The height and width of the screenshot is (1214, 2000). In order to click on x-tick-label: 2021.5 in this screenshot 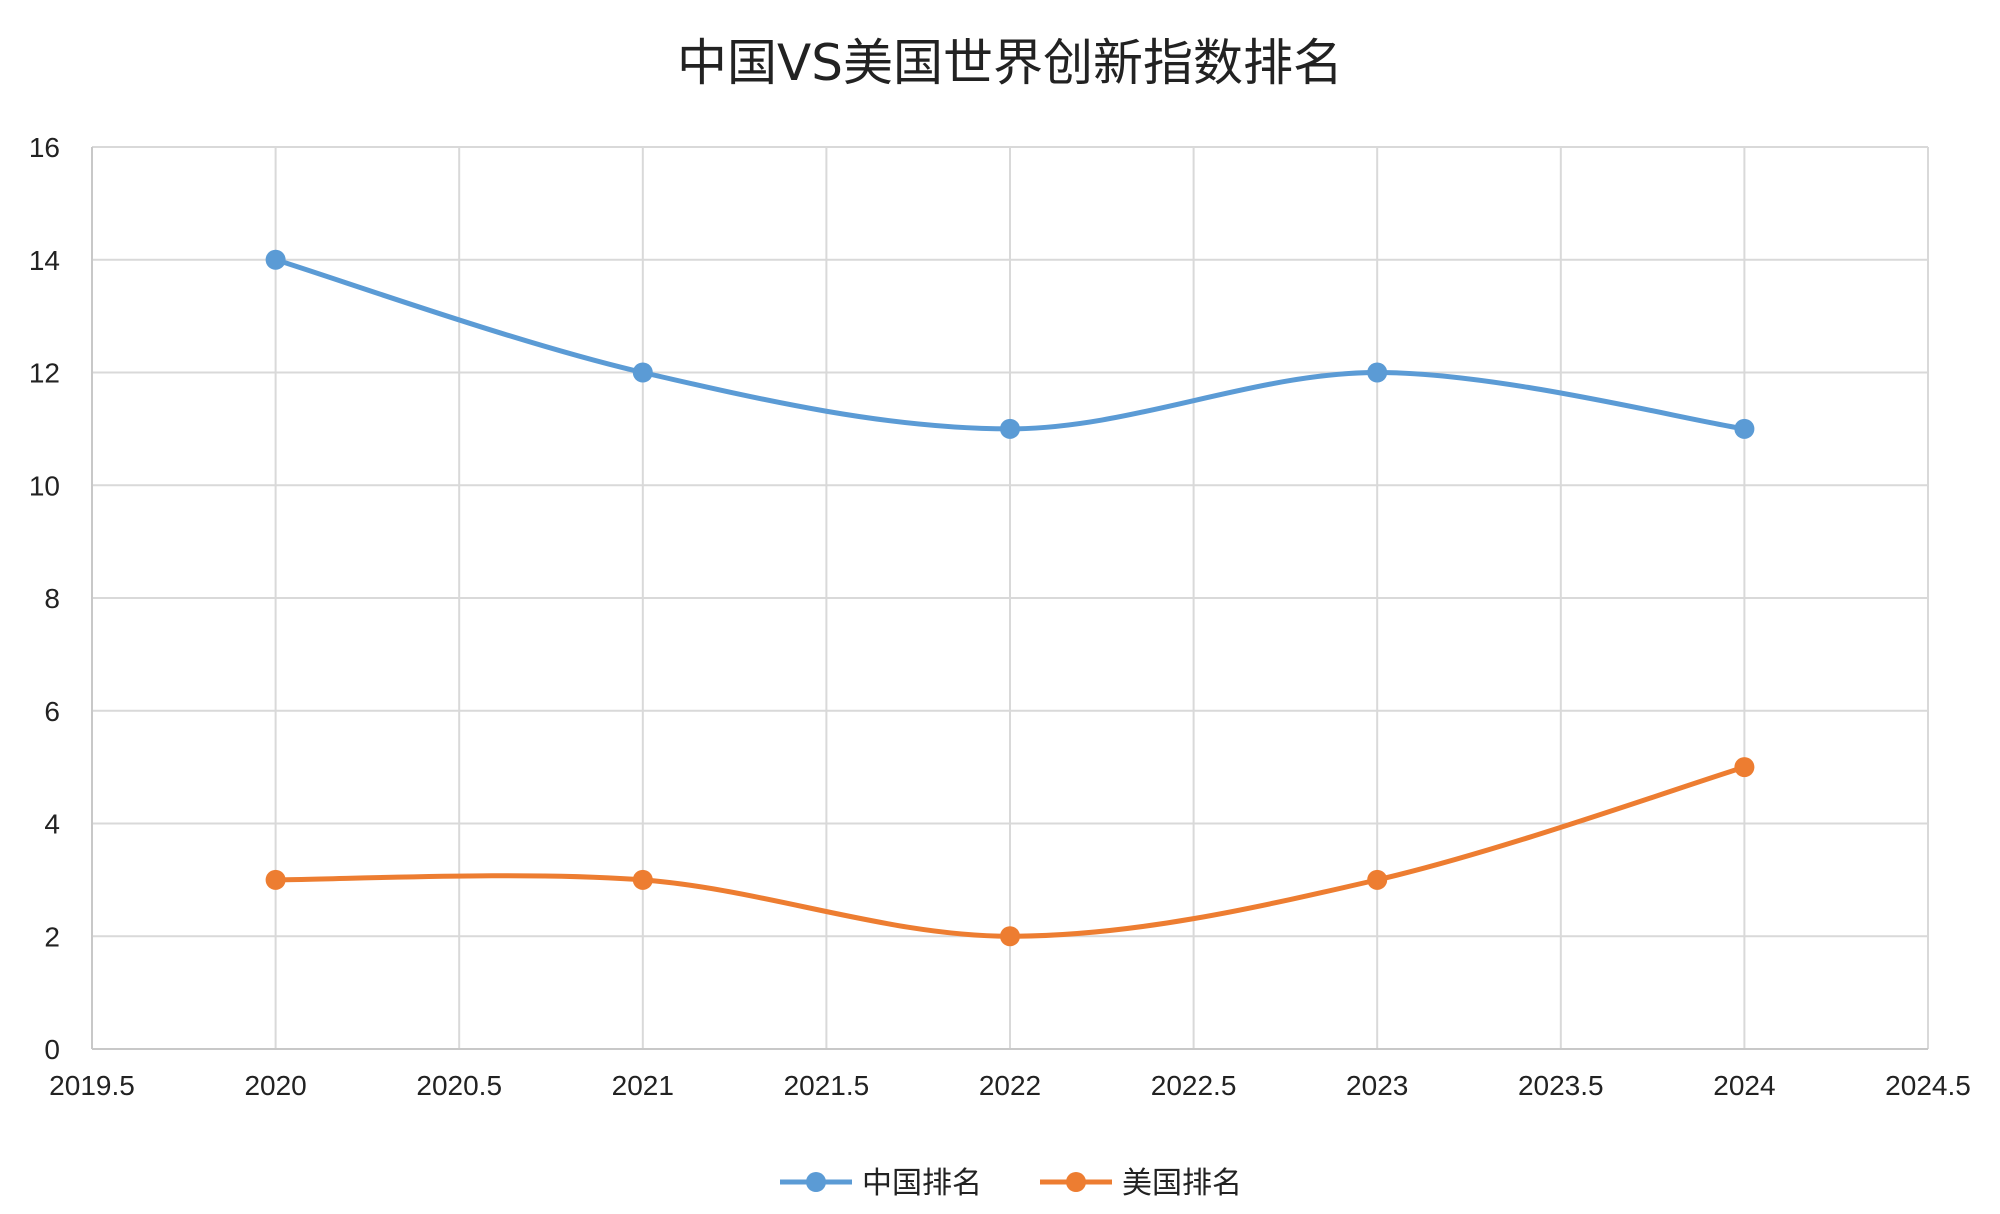, I will do `click(827, 1085)`.